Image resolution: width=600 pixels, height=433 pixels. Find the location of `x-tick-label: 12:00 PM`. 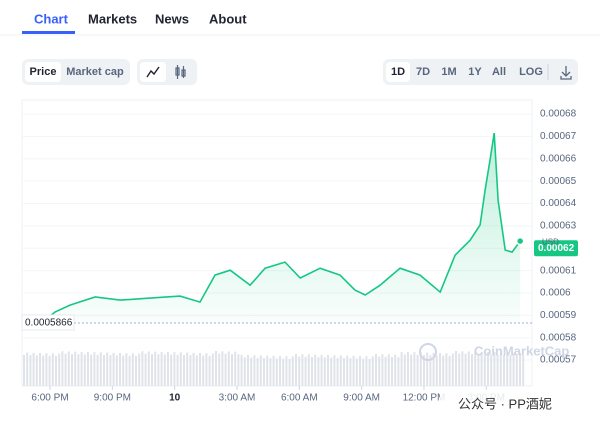

x-tick-label: 12:00 PM is located at coordinates (424, 398).